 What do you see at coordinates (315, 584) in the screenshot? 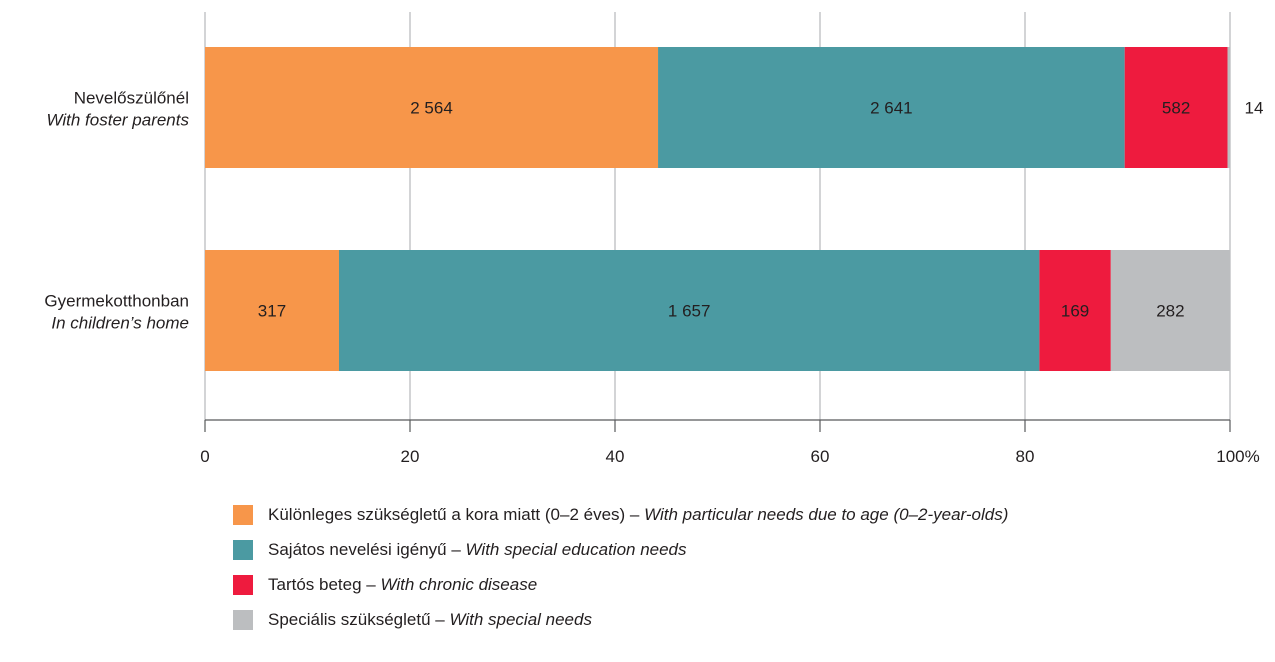
I see `legend-label-hu: Tartós beteg` at bounding box center [315, 584].